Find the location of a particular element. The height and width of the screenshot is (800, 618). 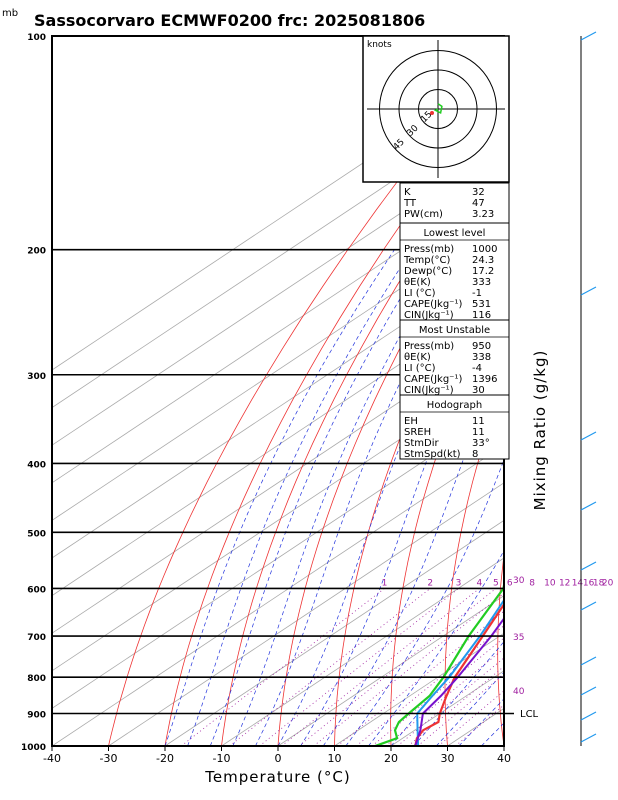

most-unstable-box is located at coordinates (454, 357).